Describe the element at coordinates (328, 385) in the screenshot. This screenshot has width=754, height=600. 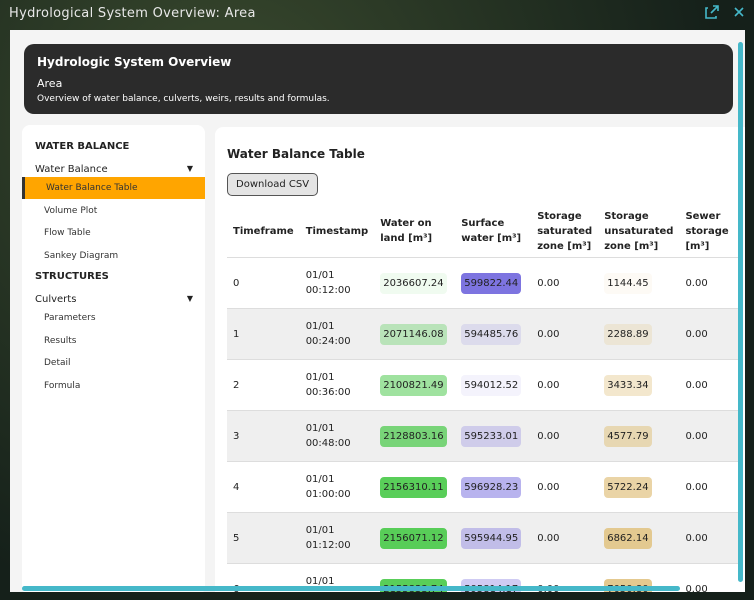
I see `cell-text: 01/01 00:36:00` at that location.